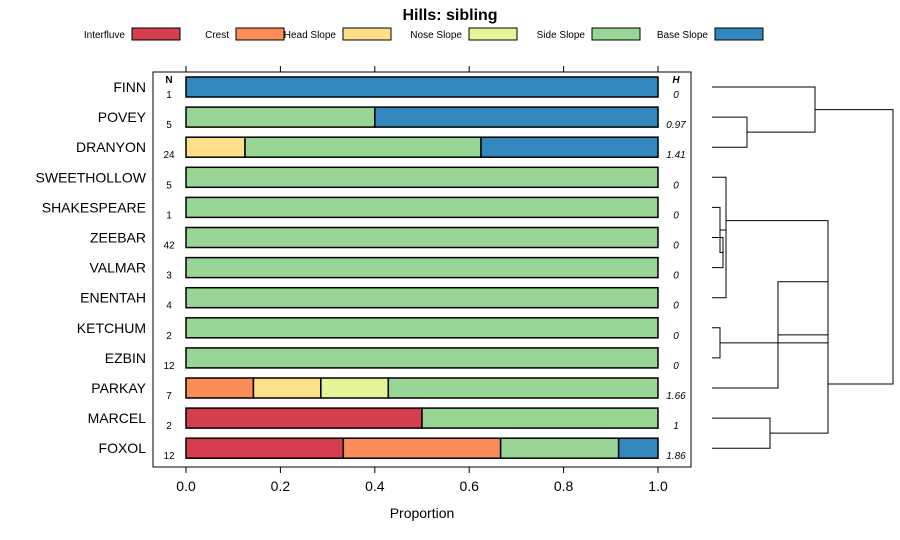  I want to click on bar-povey-base-slope, so click(516, 117).